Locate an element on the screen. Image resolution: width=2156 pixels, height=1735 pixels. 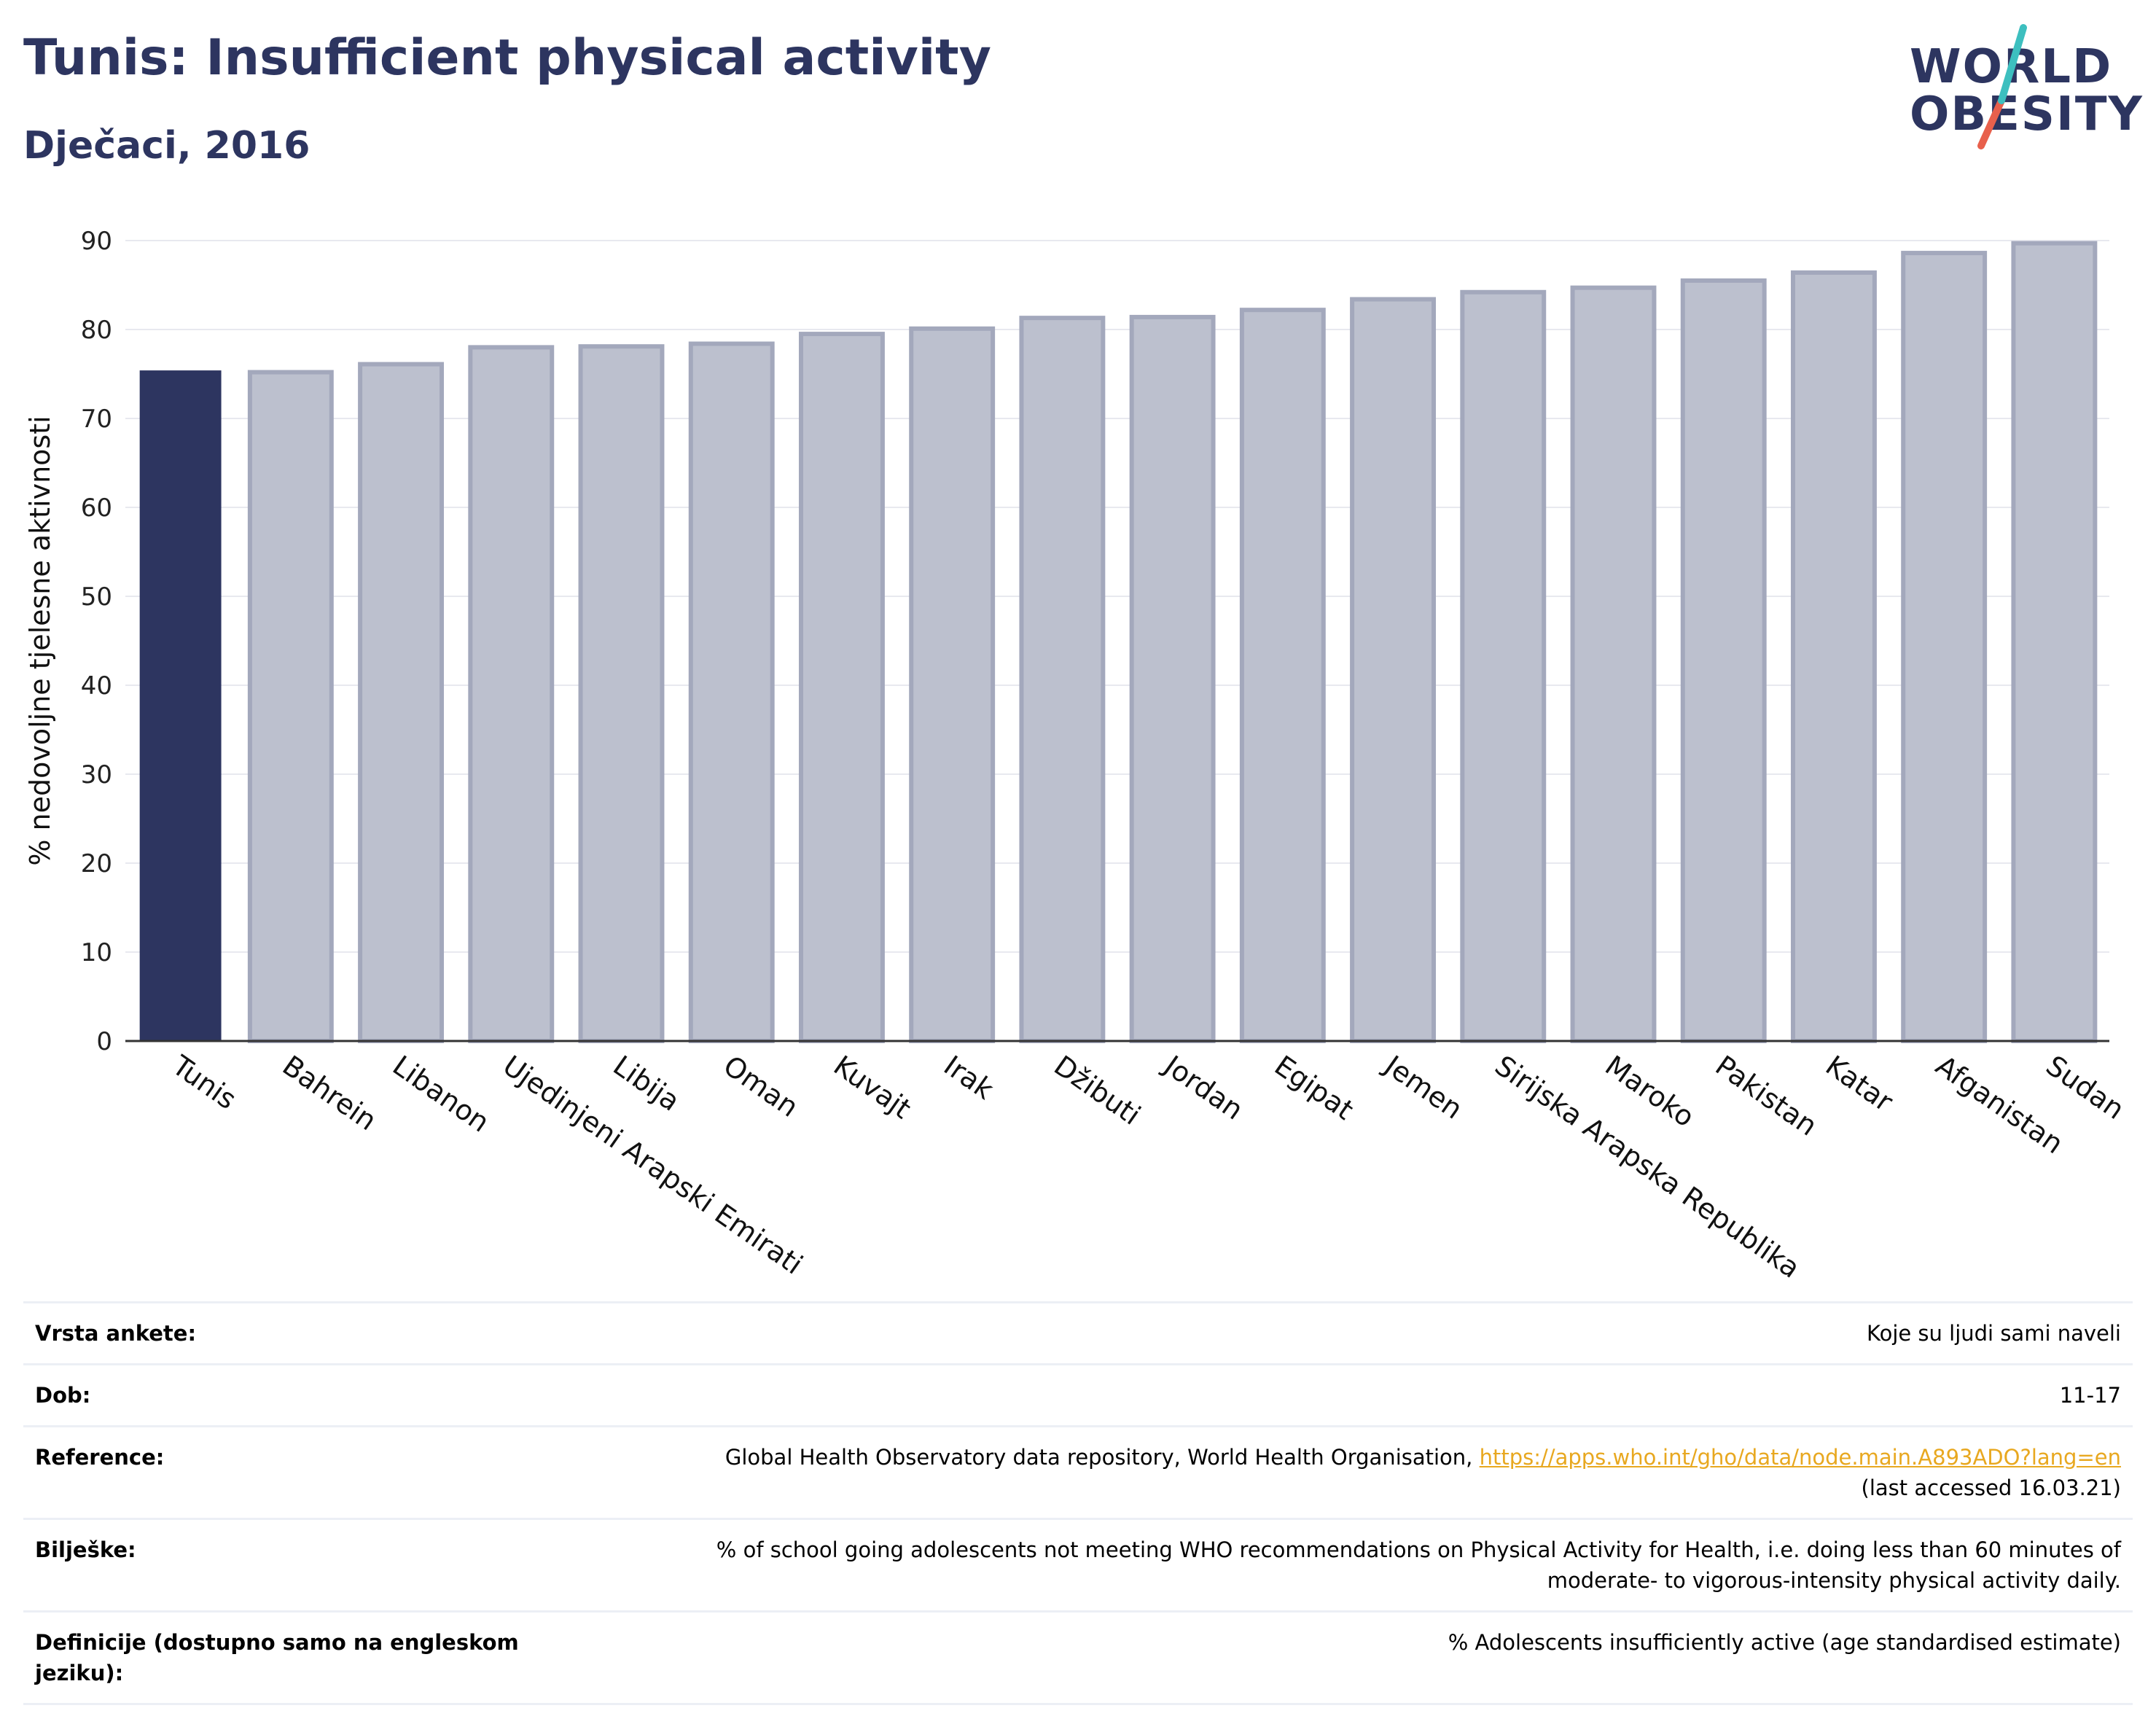
x-tick-label: Oman is located at coordinates (761, 1086).